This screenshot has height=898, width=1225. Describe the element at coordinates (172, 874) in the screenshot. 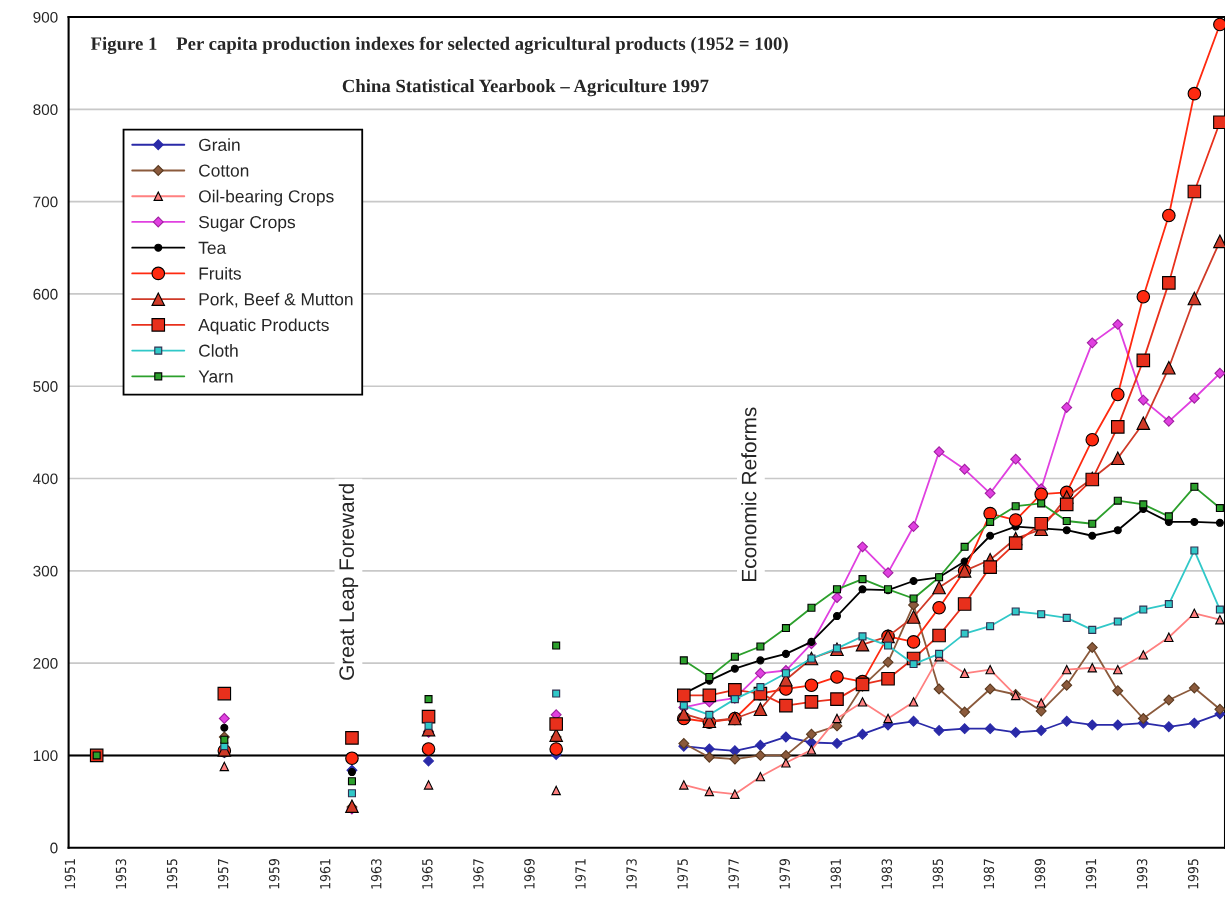

I see `x-tick-label: 1955` at that location.